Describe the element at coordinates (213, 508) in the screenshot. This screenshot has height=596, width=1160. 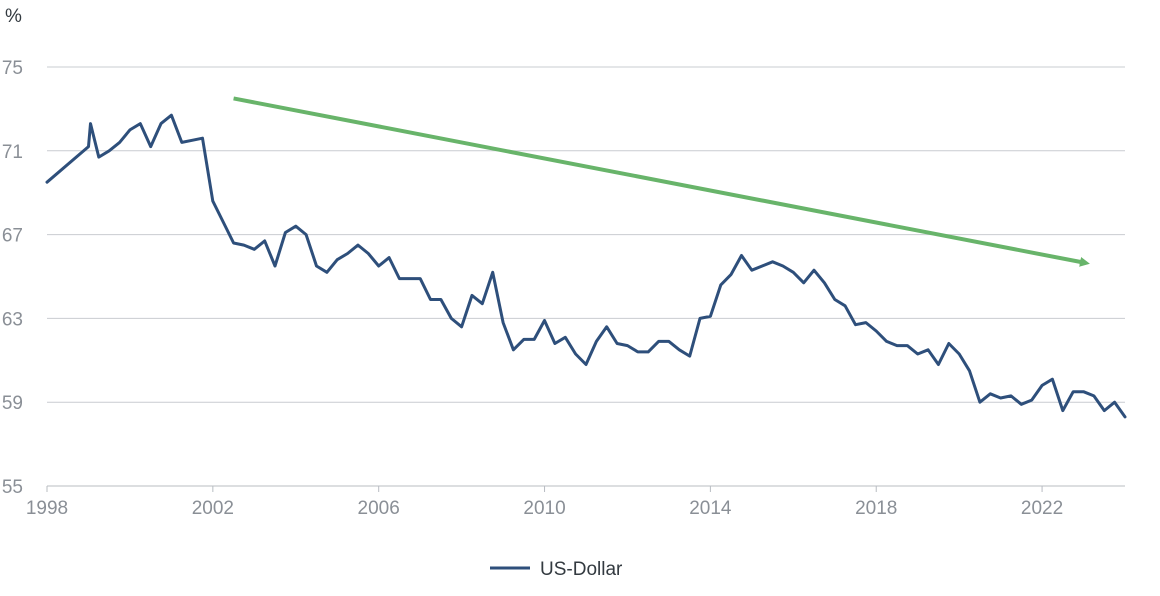
I see `x-tick-label: 2002` at that location.